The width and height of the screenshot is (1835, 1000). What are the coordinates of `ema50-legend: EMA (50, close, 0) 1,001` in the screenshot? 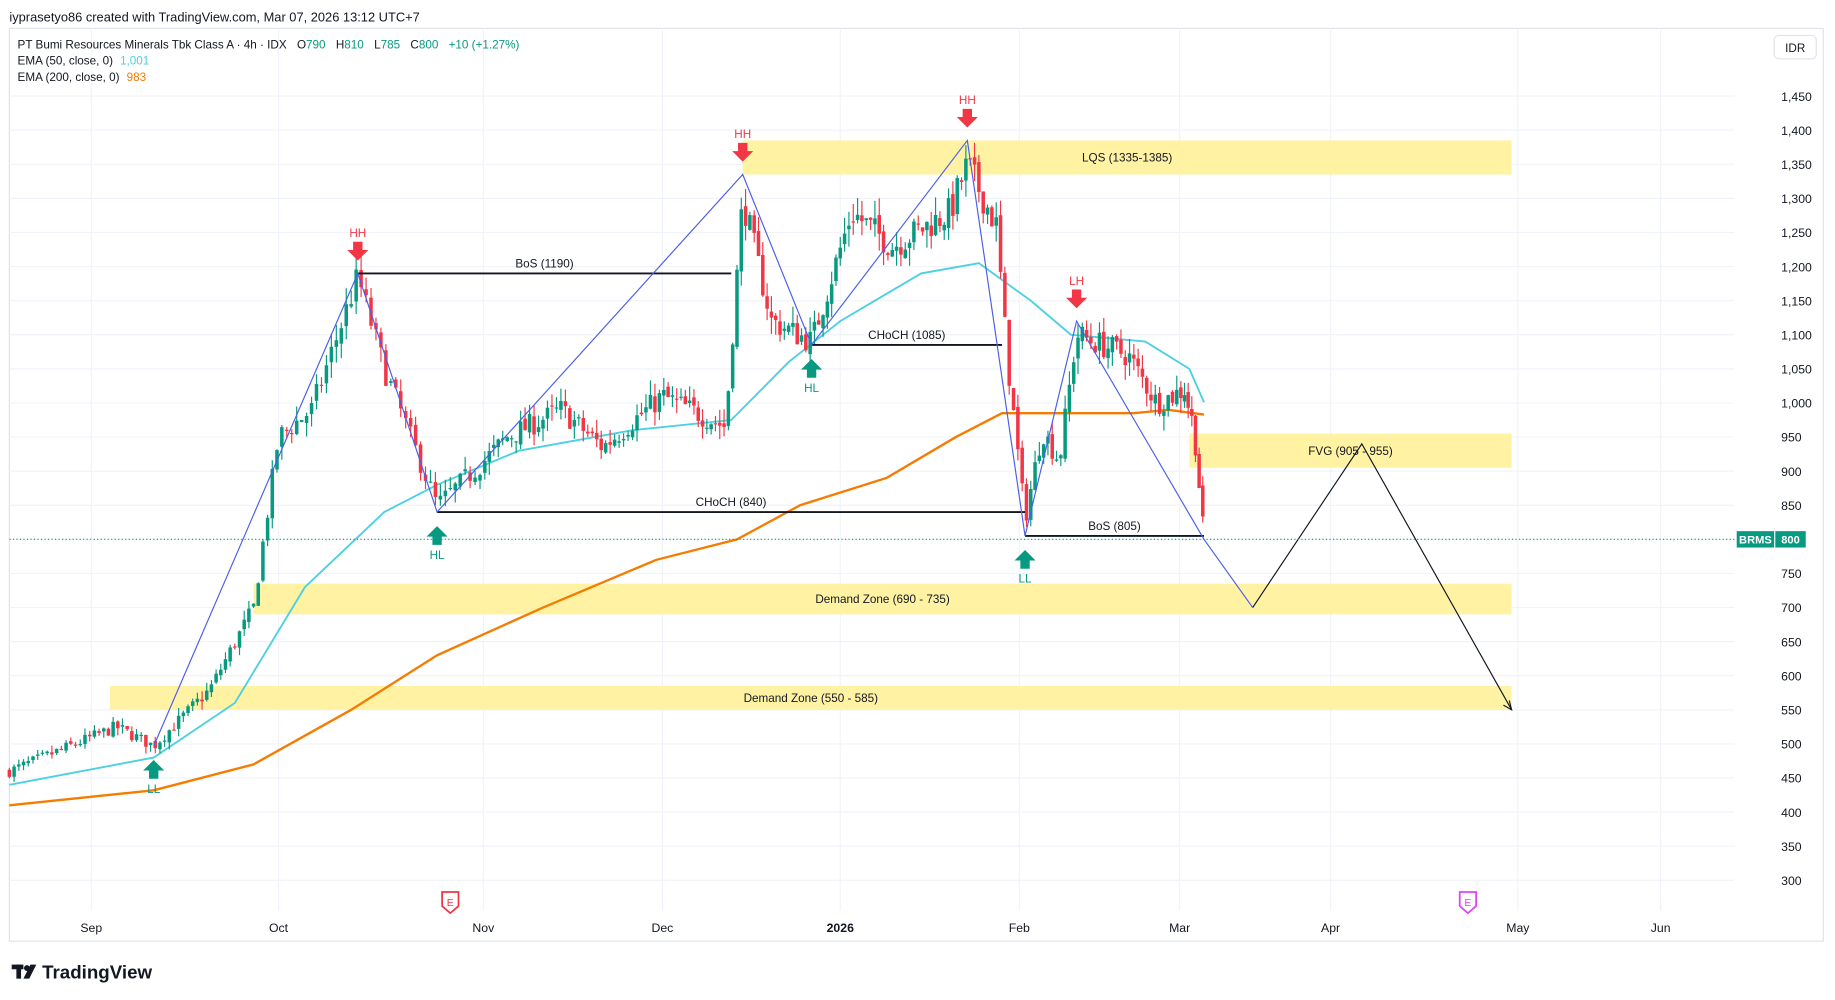 It's located at (84, 61).